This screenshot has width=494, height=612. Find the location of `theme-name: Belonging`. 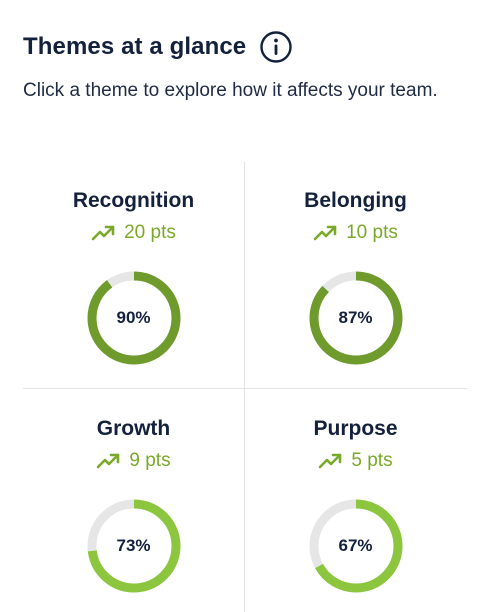

theme-name: Belonging is located at coordinates (355, 200).